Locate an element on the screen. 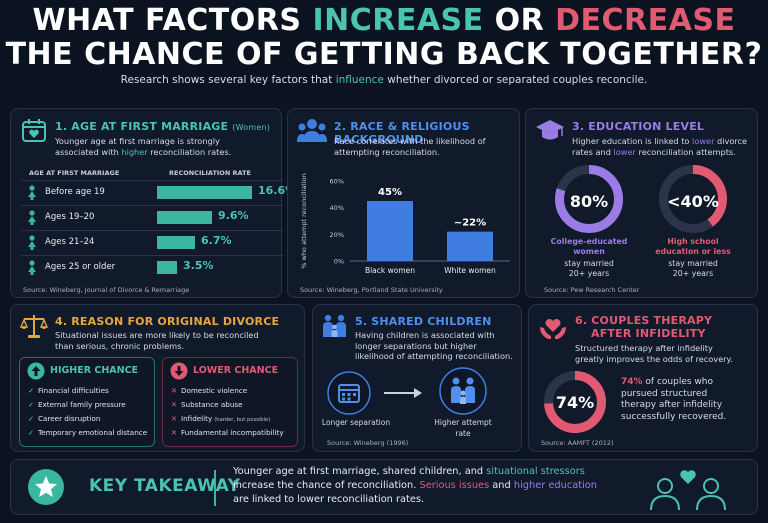  panel1-title-text: 1. AGE AT FIRST MARRIAGE is located at coordinates (142, 126).